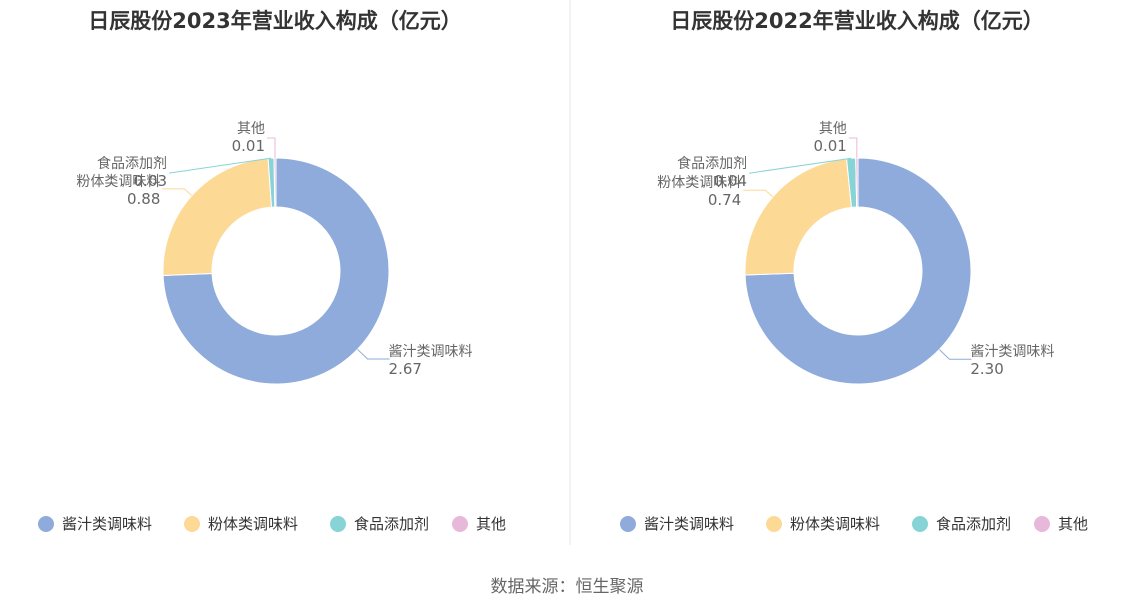 The image size is (1134, 612). Describe the element at coordinates (724, 200) in the screenshot. I see `slice-label-value-1: 0.74` at that location.